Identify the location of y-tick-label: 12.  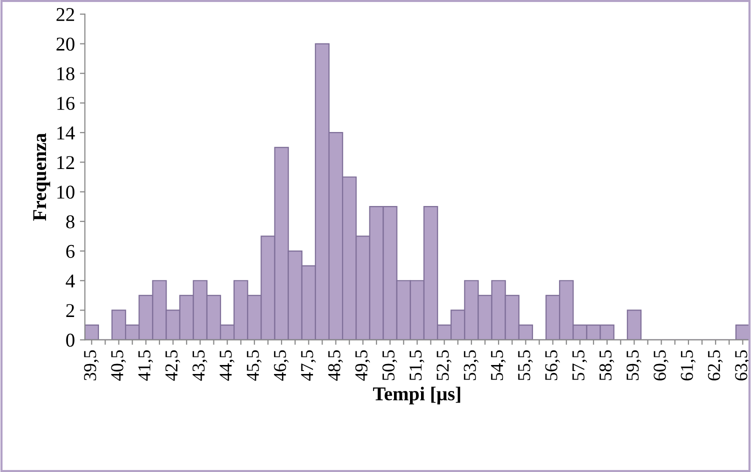
(65, 162).